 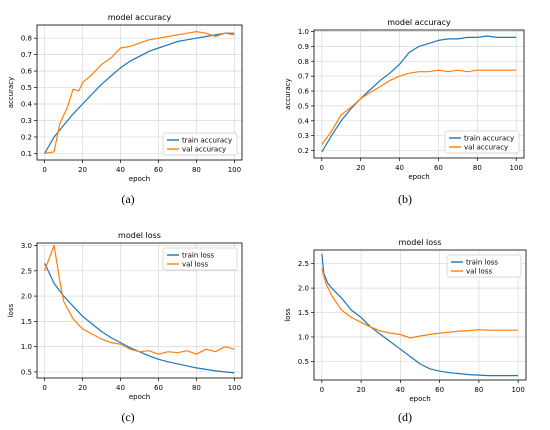 I want to click on y-tick-label: 0.1, so click(x=26, y=154).